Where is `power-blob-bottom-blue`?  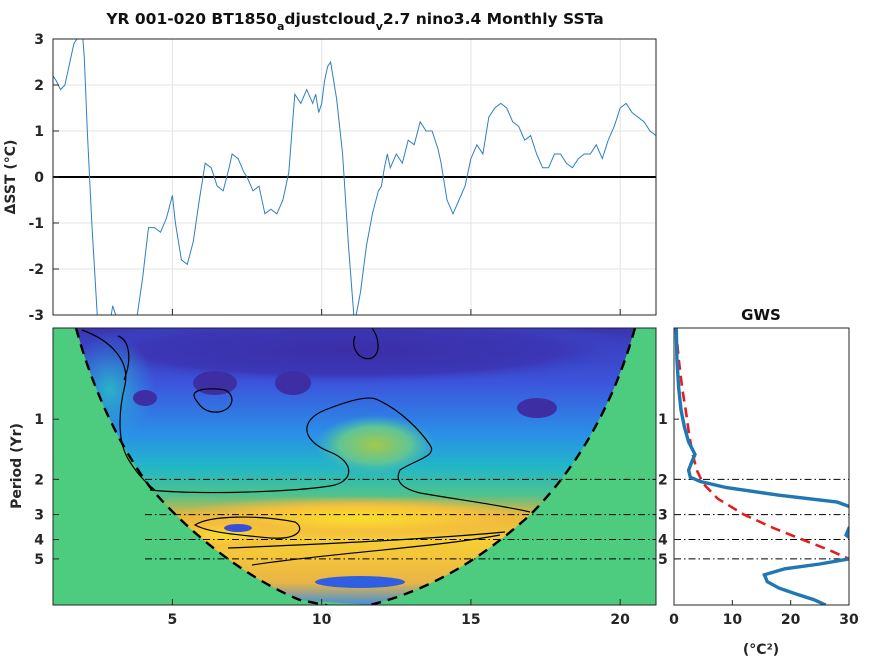
power-blob-bottom-blue is located at coordinates (360, 582).